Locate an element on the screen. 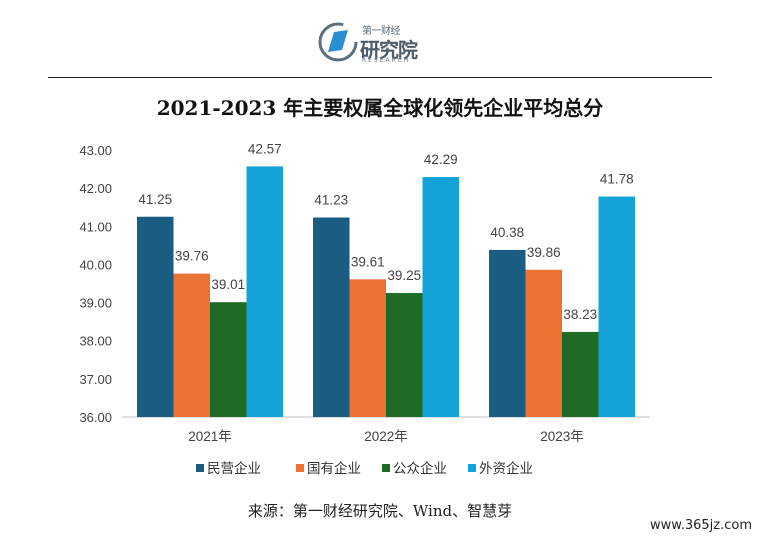  x-tick-label: 2023年 is located at coordinates (562, 436).